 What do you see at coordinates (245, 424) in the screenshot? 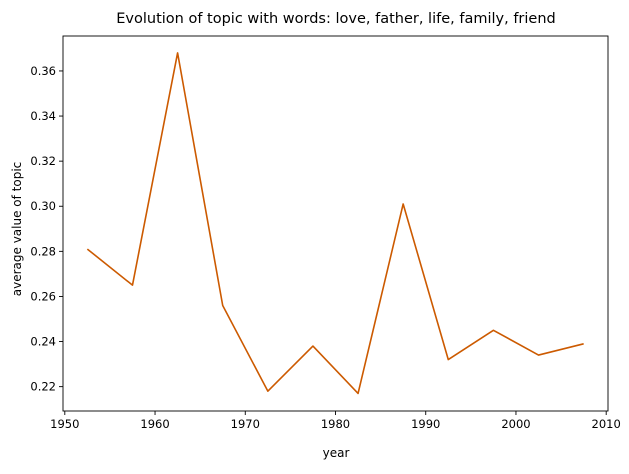
I see `x-tick-label: 1970` at bounding box center [245, 424].